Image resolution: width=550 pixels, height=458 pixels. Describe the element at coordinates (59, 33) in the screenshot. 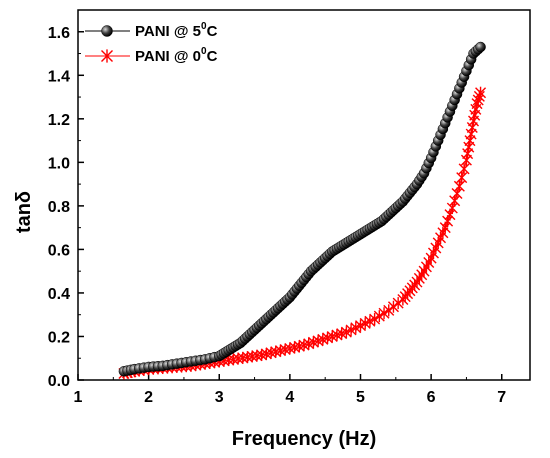

I see `y-tick-label: 1.6` at that location.